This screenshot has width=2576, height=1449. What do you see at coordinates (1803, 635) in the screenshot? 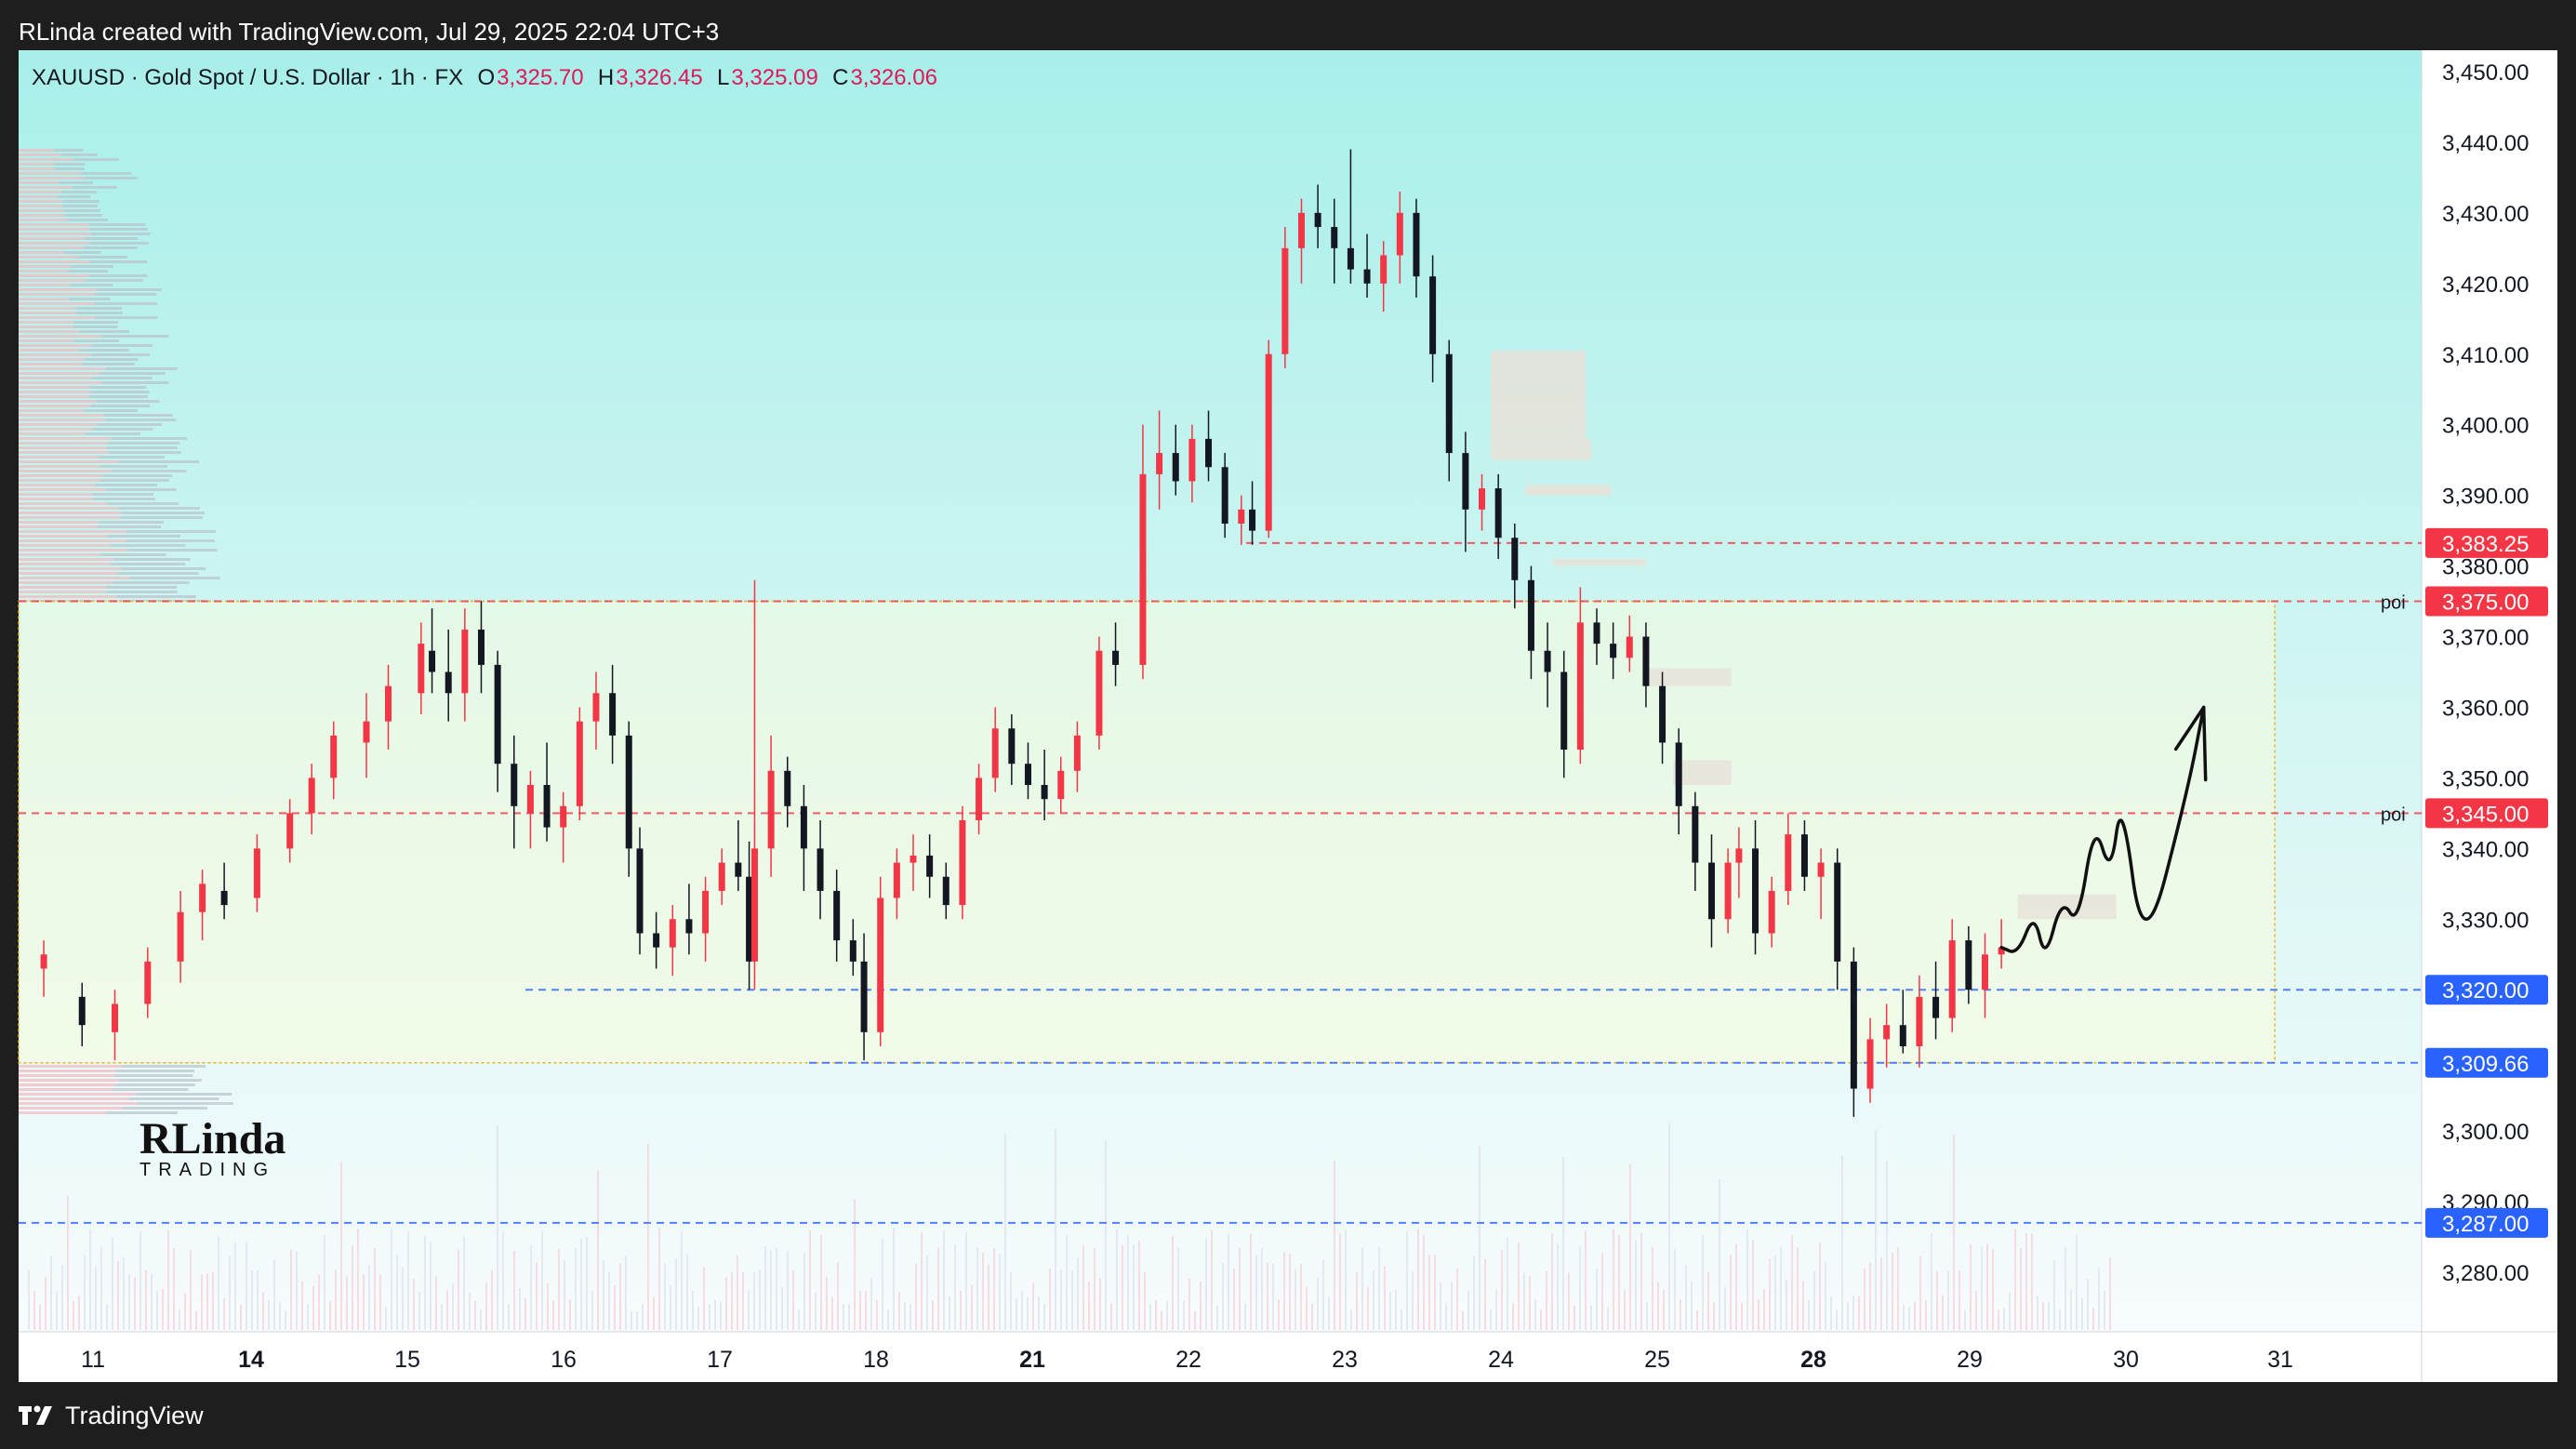
I see `supply-blocks` at bounding box center [1803, 635].